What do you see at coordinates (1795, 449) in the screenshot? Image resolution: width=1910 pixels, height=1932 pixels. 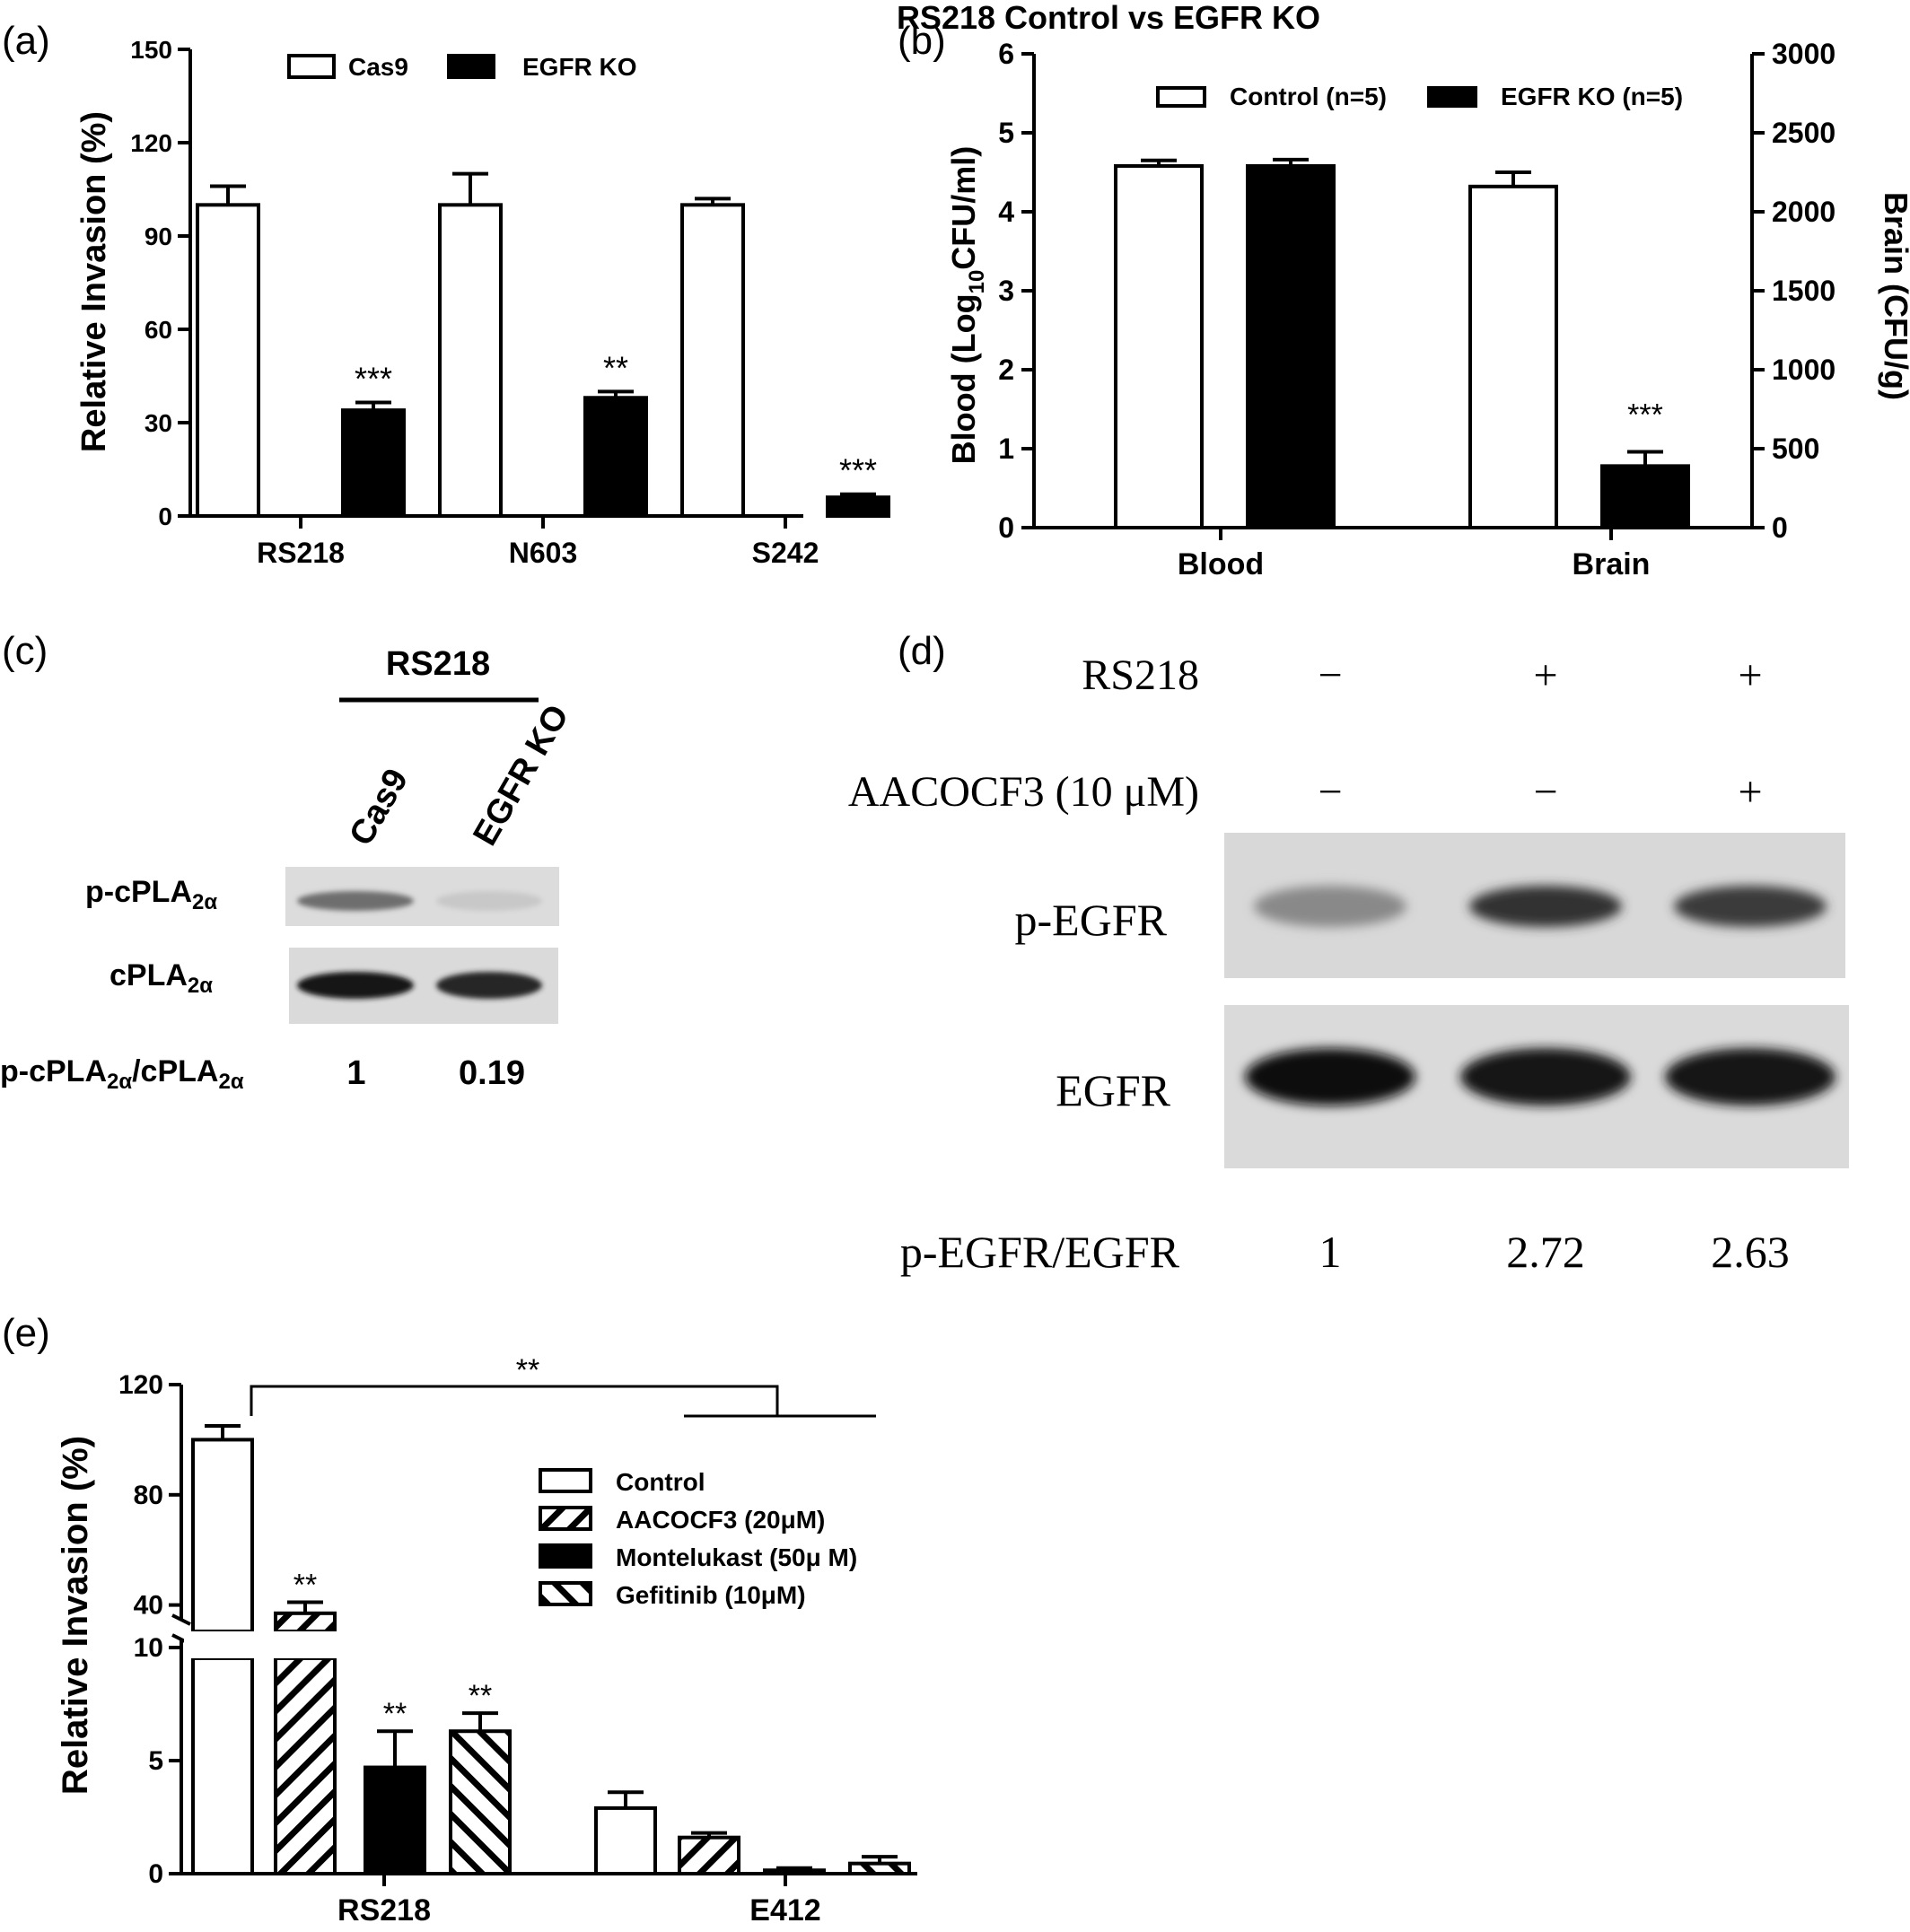 I see `b-y2-tick-label: 500` at bounding box center [1795, 449].